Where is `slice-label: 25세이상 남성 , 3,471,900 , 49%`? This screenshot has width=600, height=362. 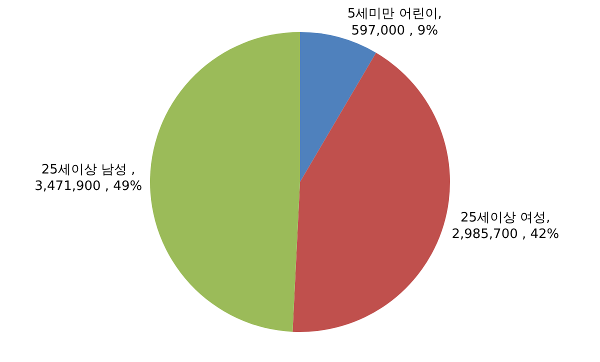
slice-label: 25세이상 남성 , 3,471,900 , 49% is located at coordinates (88, 178).